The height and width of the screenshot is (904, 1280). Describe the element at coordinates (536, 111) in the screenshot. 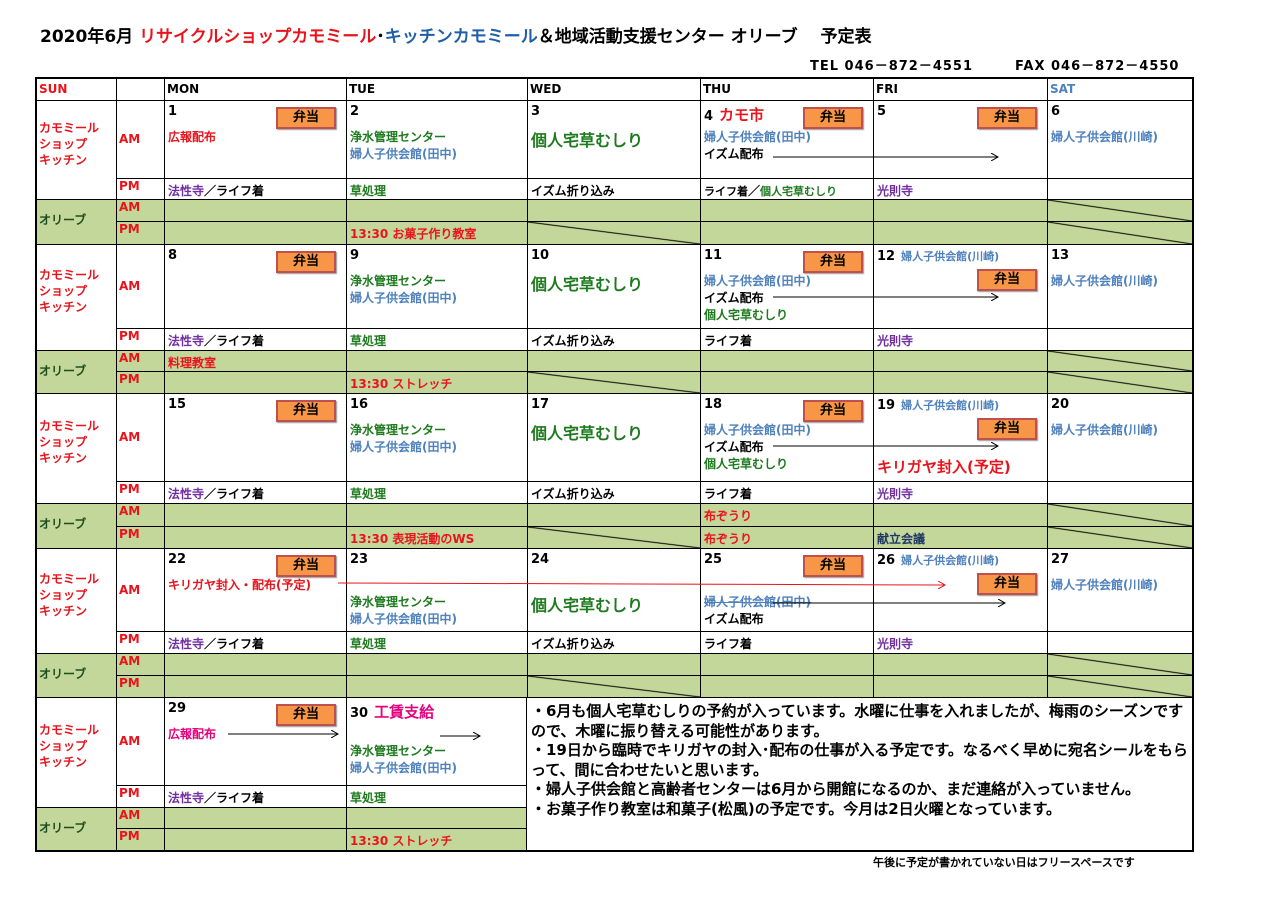

I see `date-number: 3` at that location.